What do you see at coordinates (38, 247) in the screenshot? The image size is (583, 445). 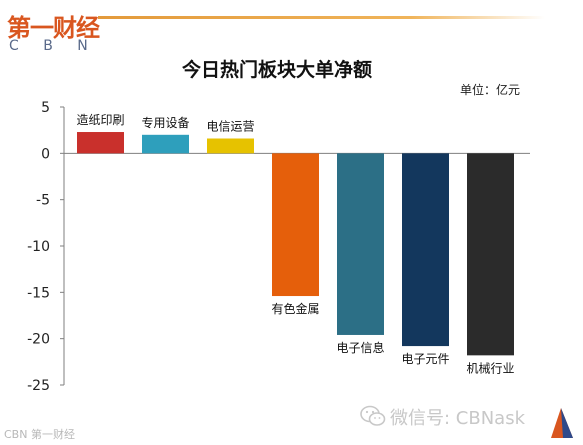 I see `y-tick-label: -10` at bounding box center [38, 247].